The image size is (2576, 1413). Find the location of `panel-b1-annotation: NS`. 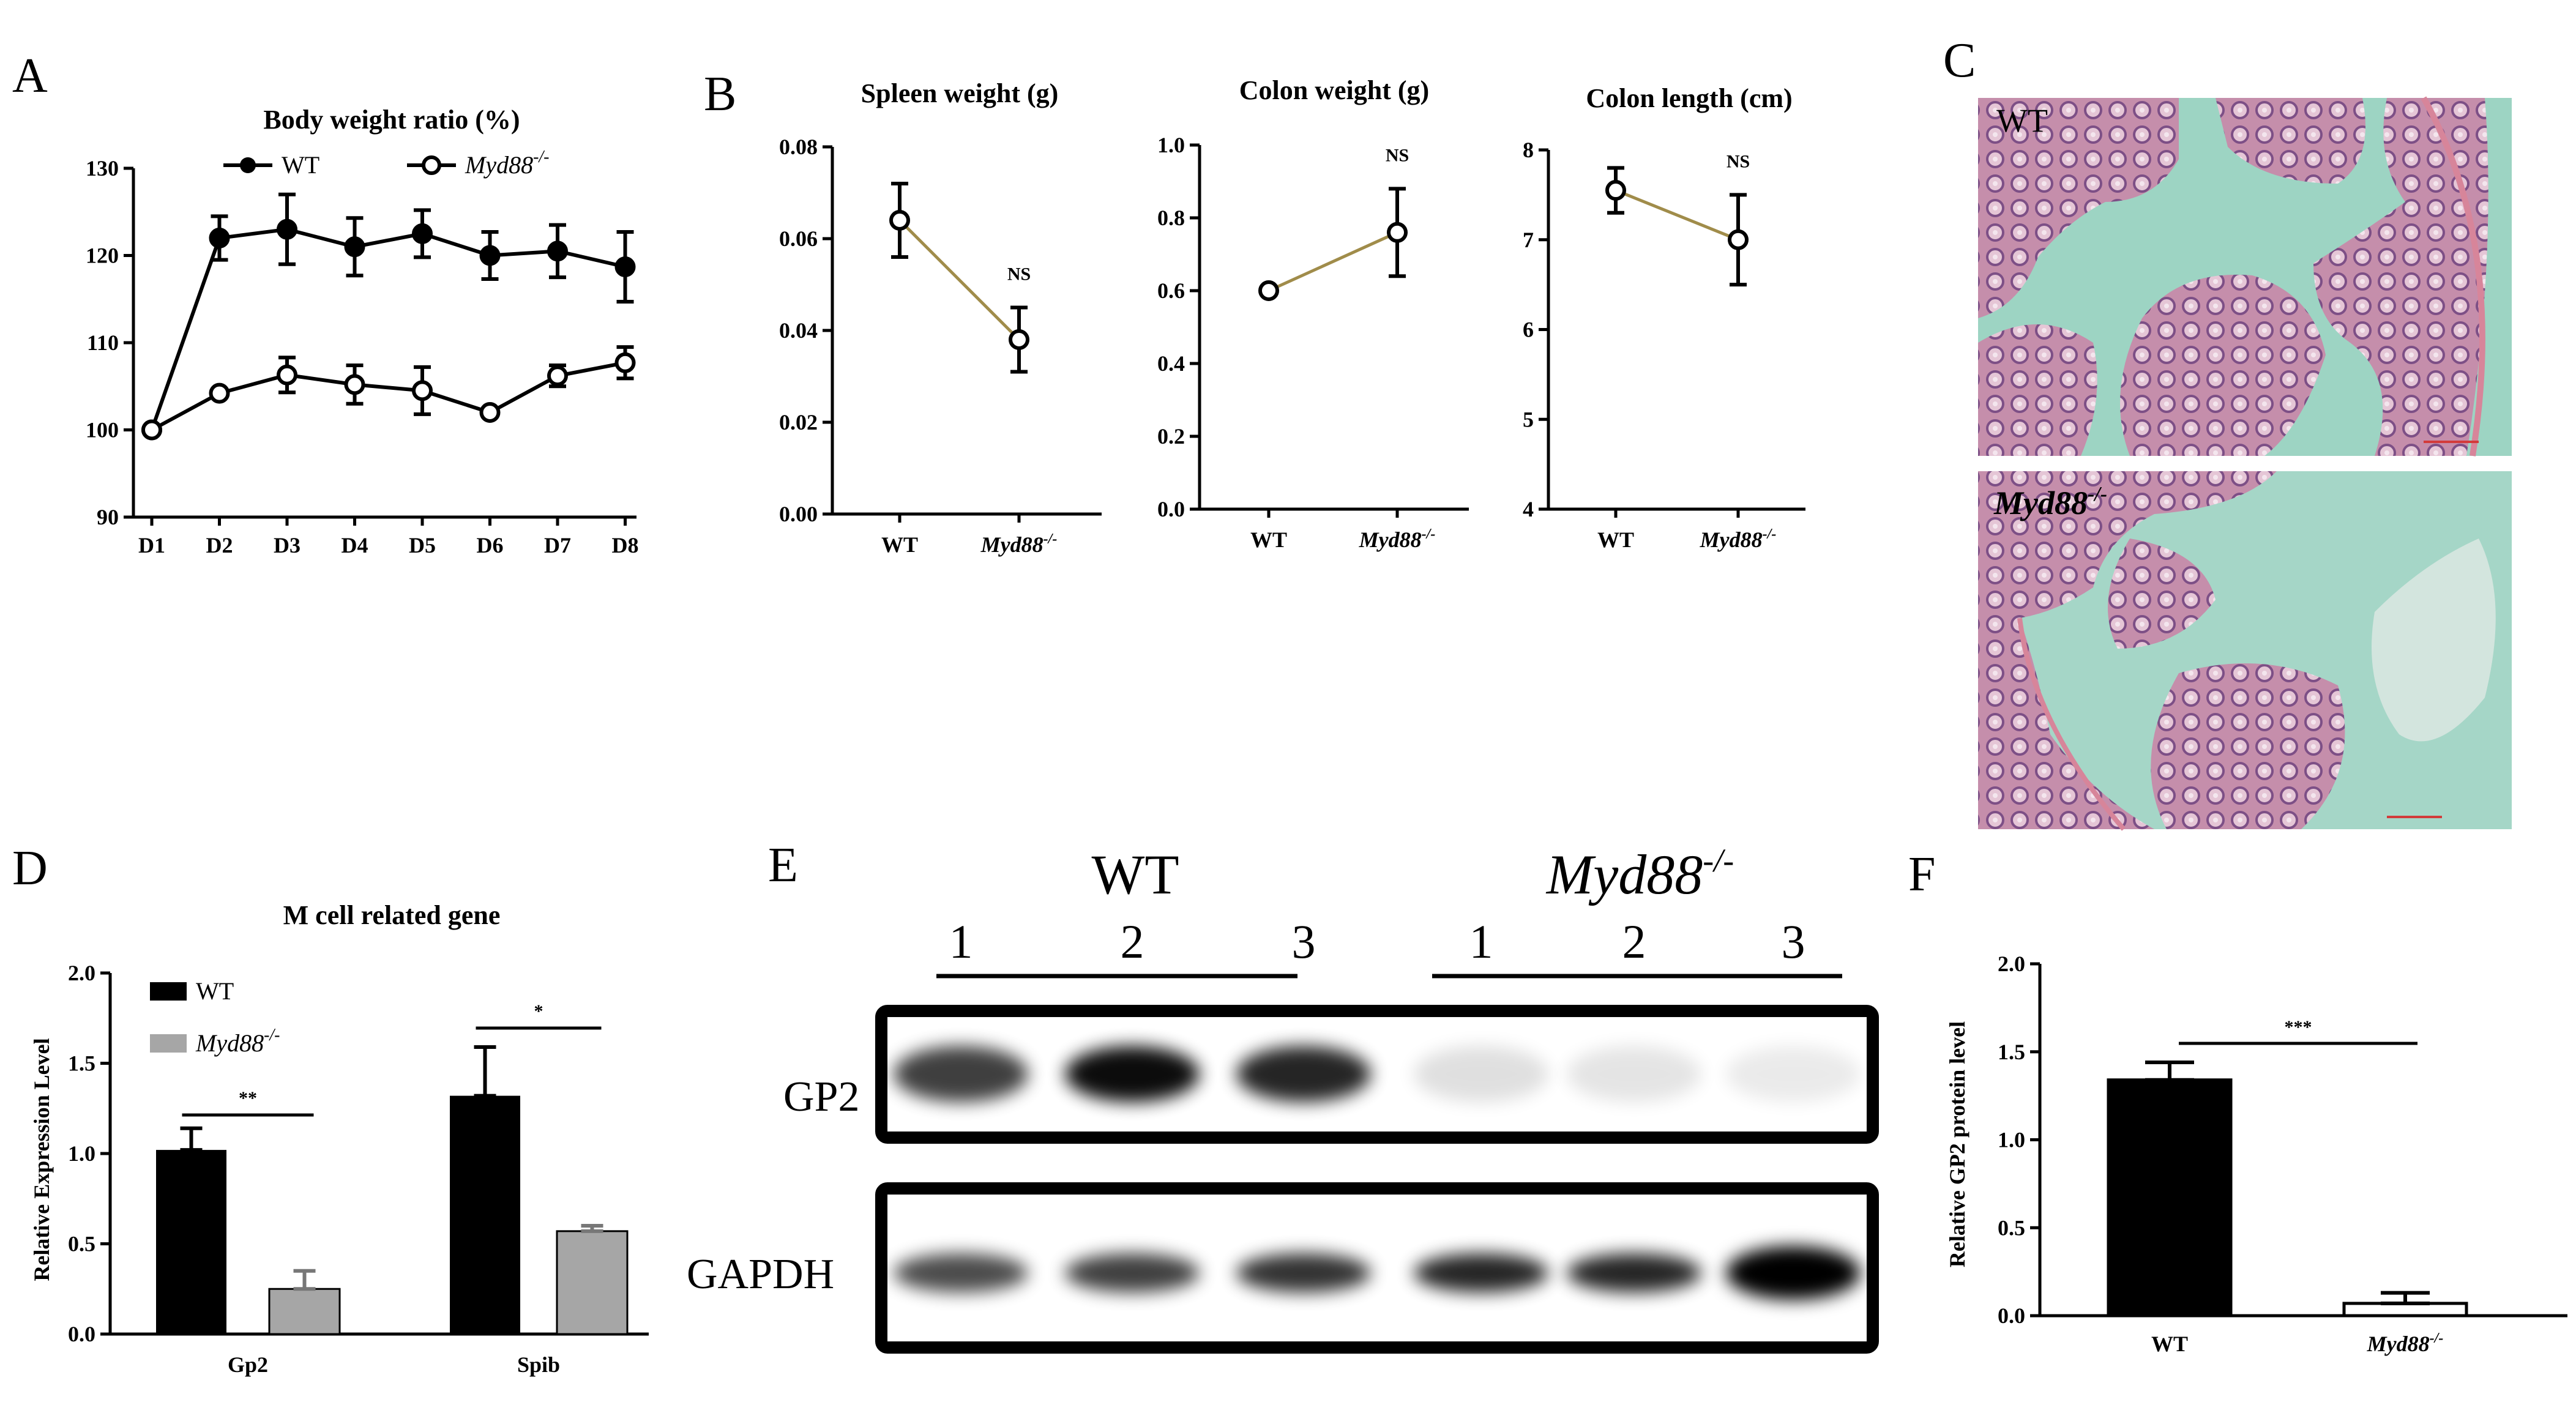

panel-b1-annotation: NS is located at coordinates (1019, 274).